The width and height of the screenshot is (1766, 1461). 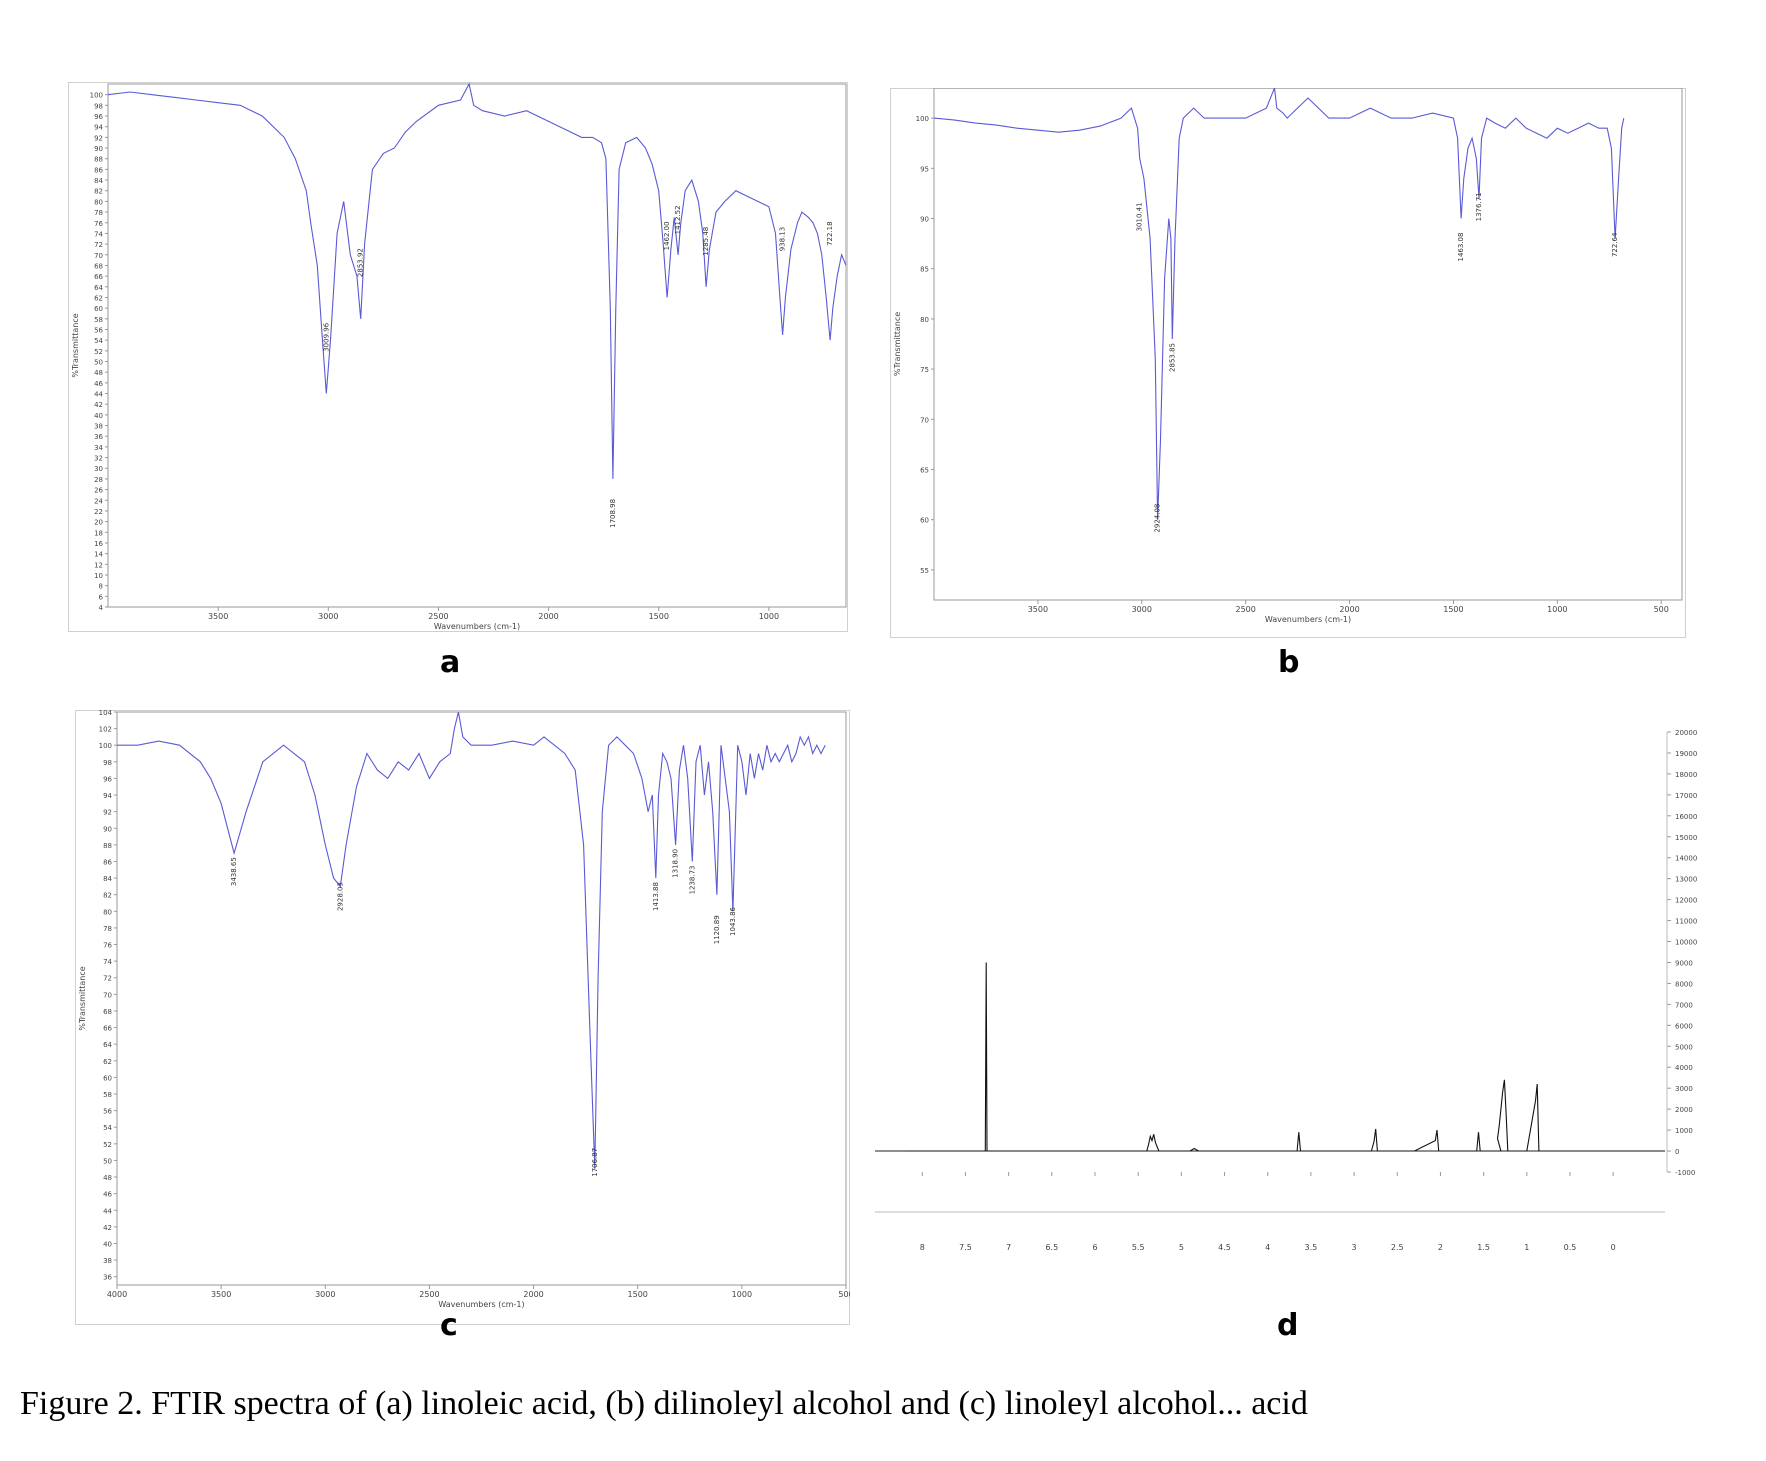 What do you see at coordinates (98, 576) in the screenshot?
I see `y-tick-label: 10` at bounding box center [98, 576].